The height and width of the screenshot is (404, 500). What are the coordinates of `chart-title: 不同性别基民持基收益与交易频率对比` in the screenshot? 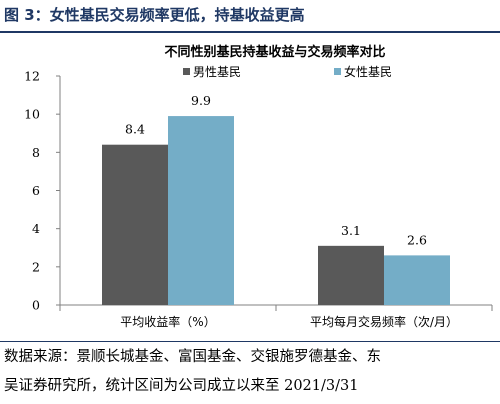 It's located at (274, 52).